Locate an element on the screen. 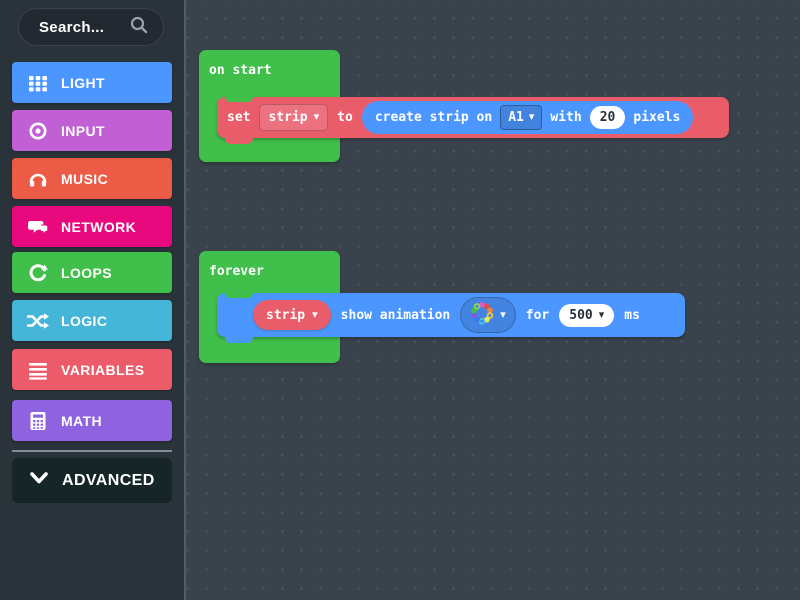 This screenshot has width=800, height=600. forever-label: forever is located at coordinates (236, 271).